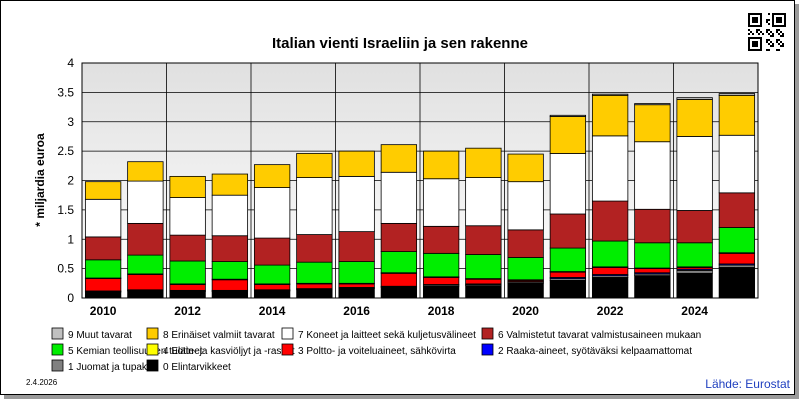 The image size is (800, 400). I want to click on x-tick-label: 2020, so click(525, 311).